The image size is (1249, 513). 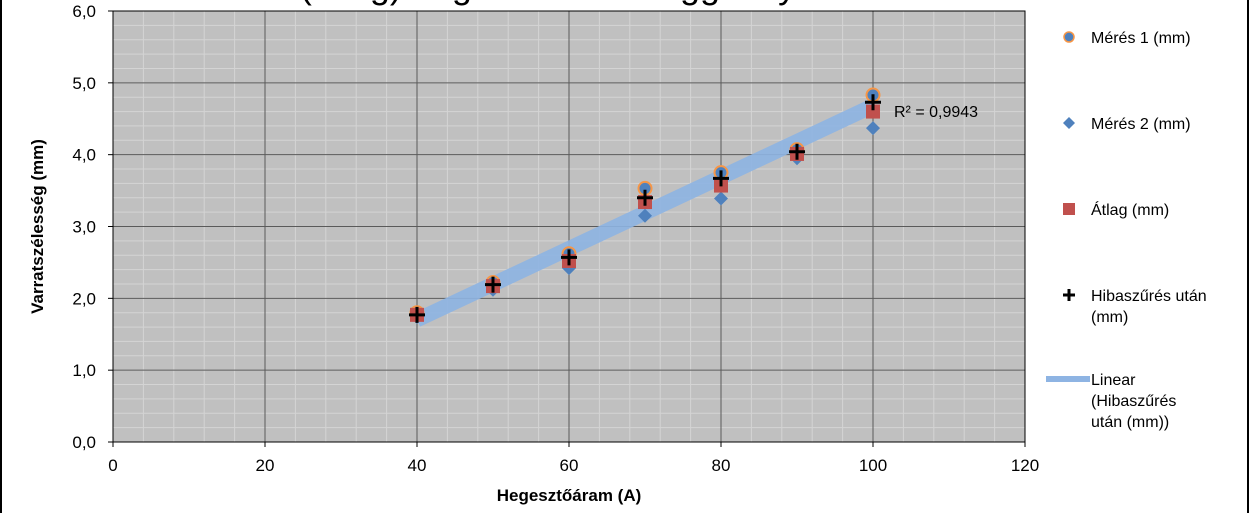 What do you see at coordinates (569, 495) in the screenshot?
I see `x-axis-title: Hegesztőáram (A)` at bounding box center [569, 495].